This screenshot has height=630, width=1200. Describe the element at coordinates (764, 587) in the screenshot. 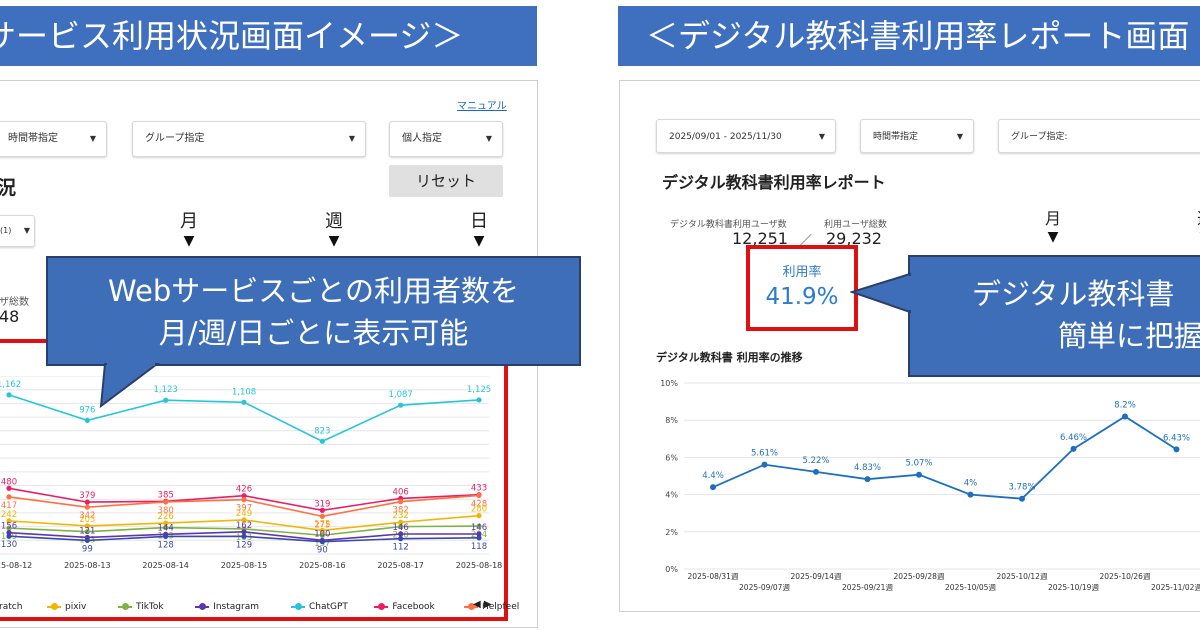

I see `x-tick-label: 2025-09/07週` at that location.